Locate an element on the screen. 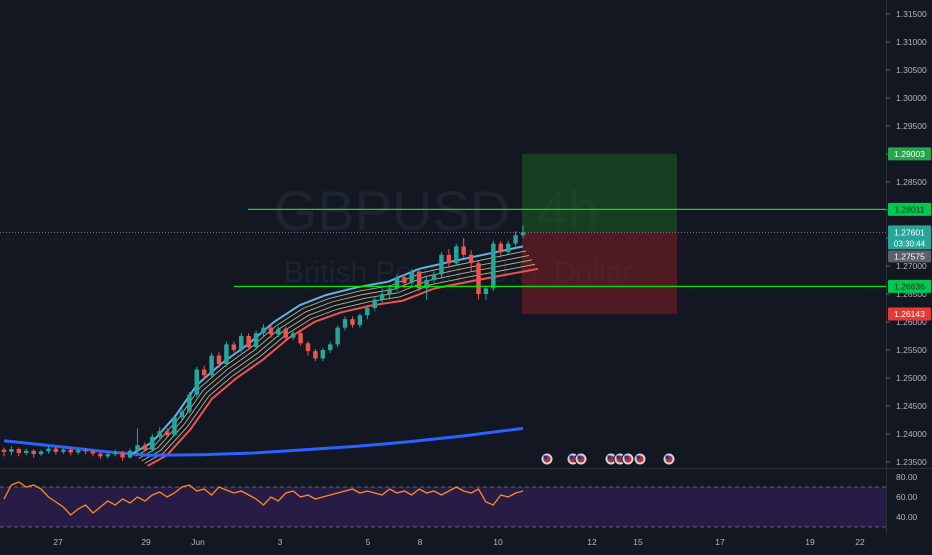 The image size is (932, 555). economic-events is located at coordinates (608, 459).